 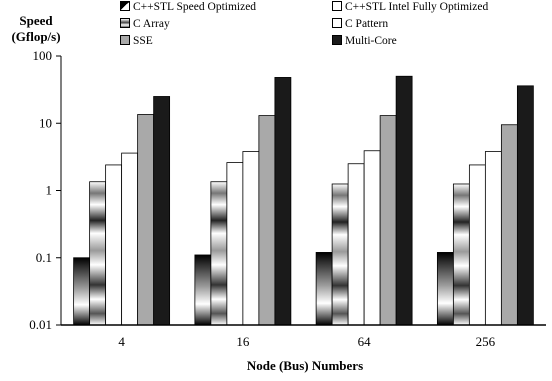 What do you see at coordinates (36, 36) in the screenshot?
I see `y-axis-label-line-2: (Gflop/s)` at bounding box center [36, 36].